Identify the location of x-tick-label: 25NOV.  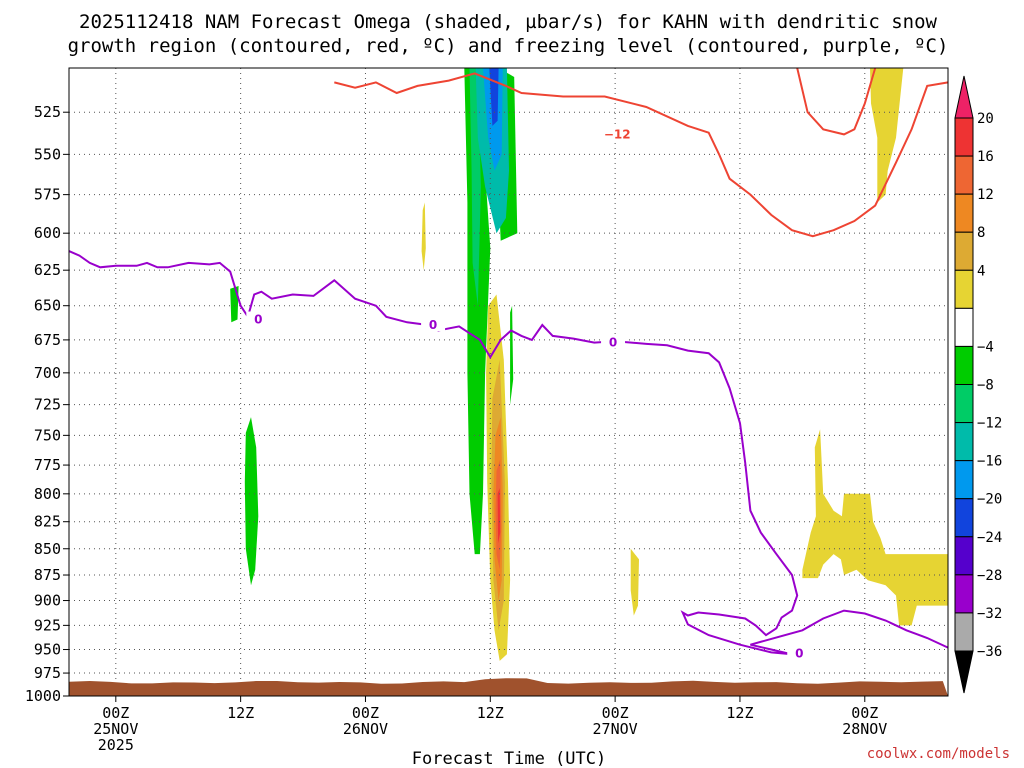
(115, 729).